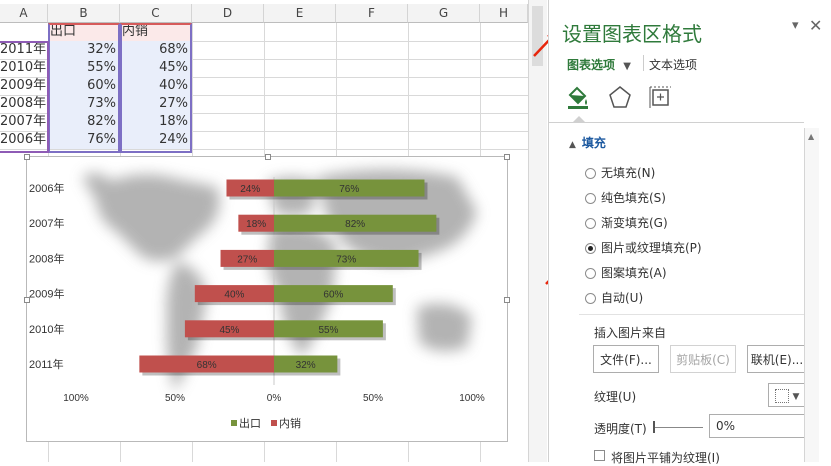 This screenshot has height=466, width=831. I want to click on data-label-domestic: 45%, so click(229, 330).